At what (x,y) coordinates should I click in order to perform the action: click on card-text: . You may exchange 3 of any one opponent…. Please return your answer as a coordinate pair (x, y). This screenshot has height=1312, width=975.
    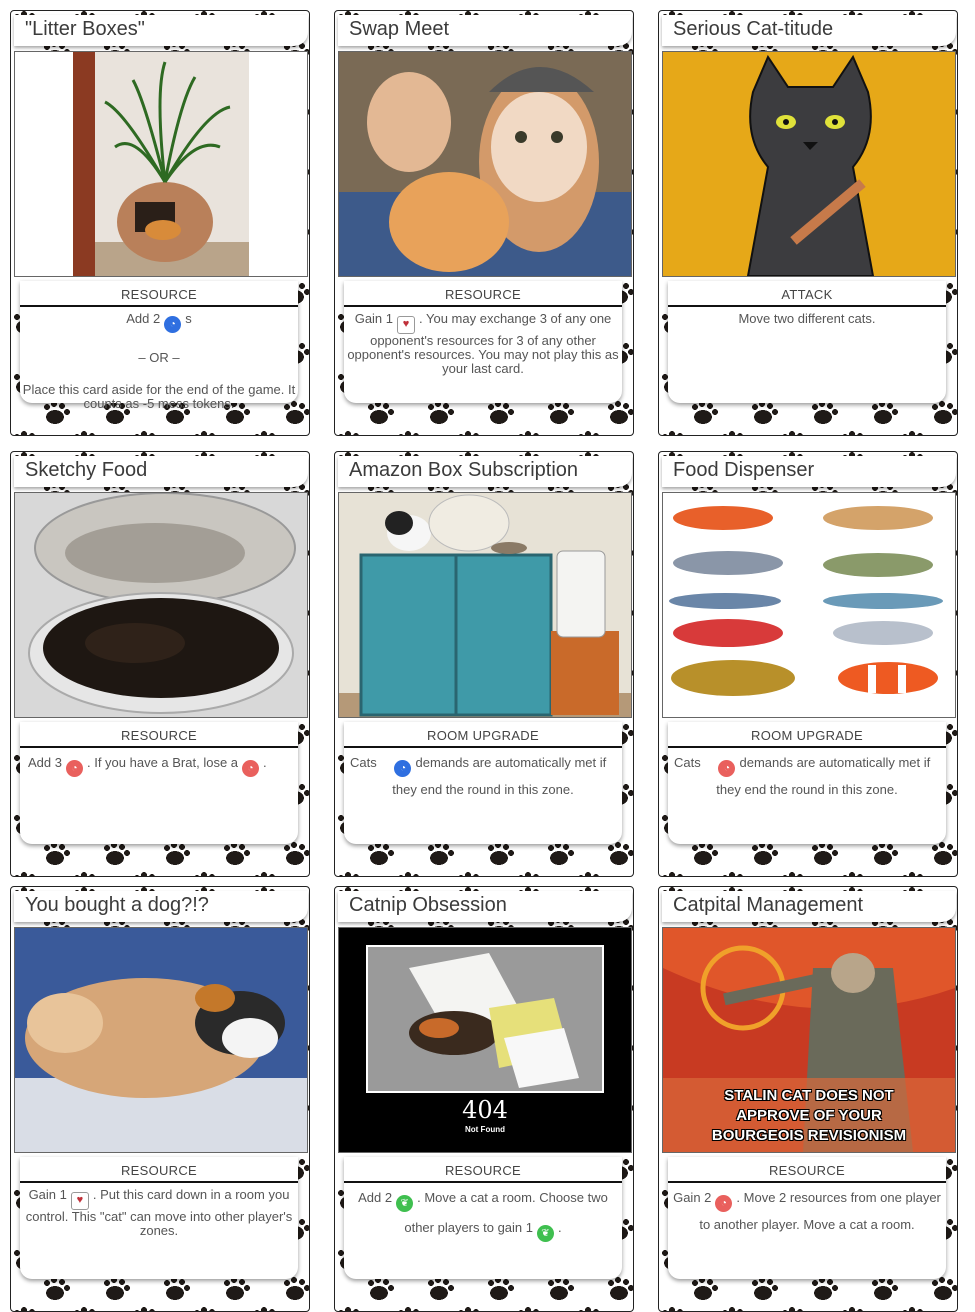
    Looking at the image, I should click on (483, 343).